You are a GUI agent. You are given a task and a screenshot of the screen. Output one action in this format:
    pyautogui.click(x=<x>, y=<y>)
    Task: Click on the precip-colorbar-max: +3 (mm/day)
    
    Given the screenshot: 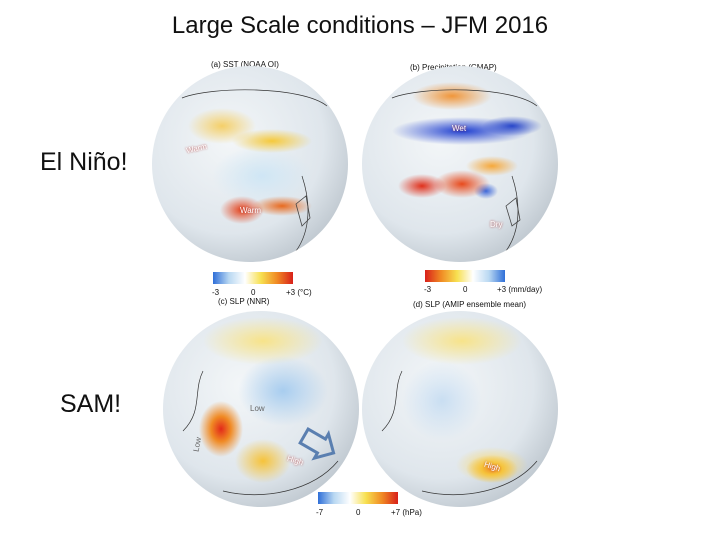 What is the action you would take?
    pyautogui.click(x=520, y=289)
    